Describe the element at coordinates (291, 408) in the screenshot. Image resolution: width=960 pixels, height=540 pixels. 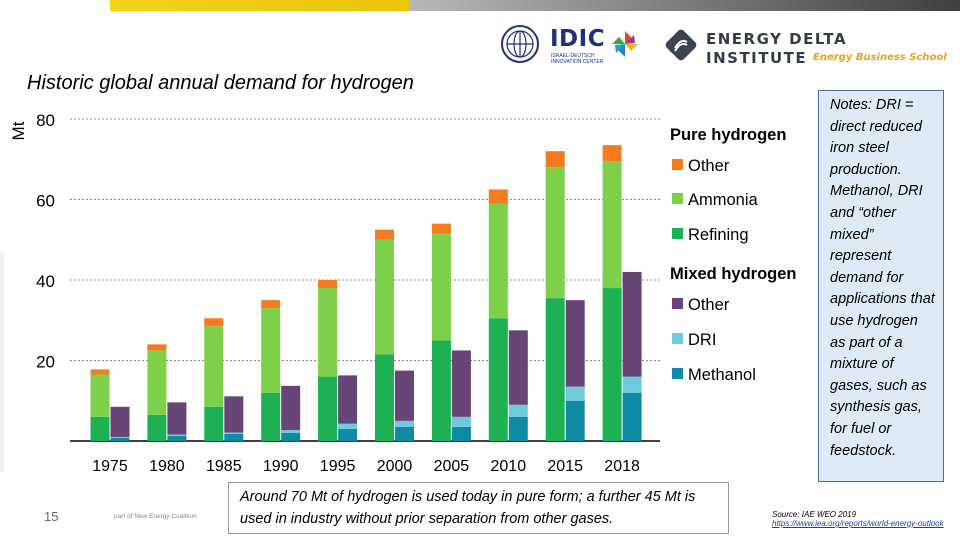
I see `bar-1990-mixed-hydrogen-other` at that location.